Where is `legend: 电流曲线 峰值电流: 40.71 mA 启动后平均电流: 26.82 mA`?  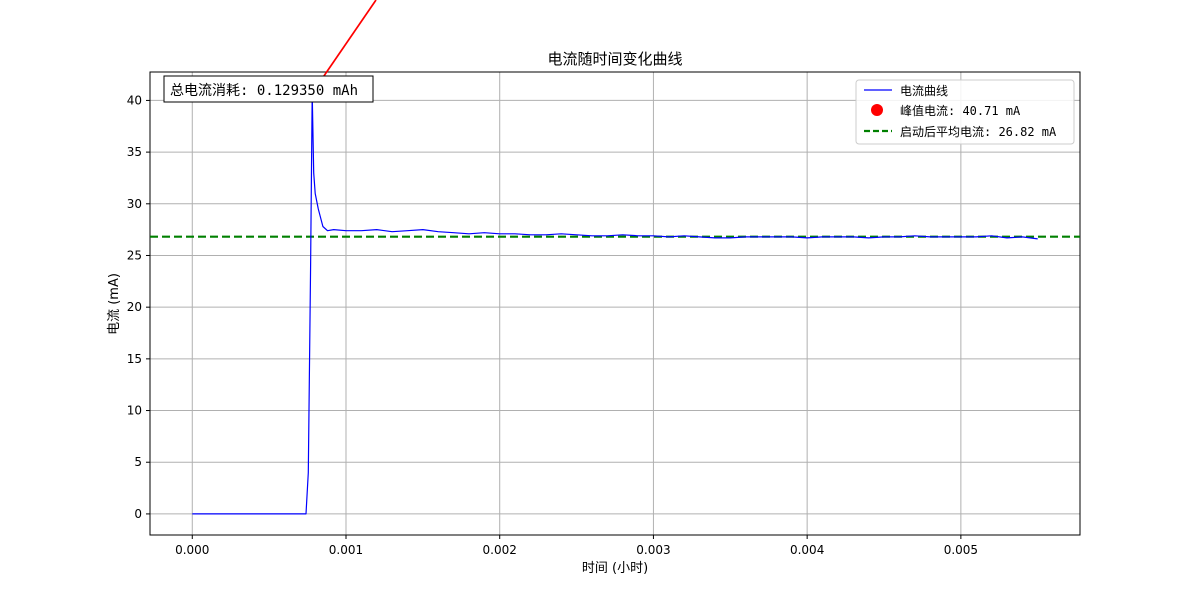
legend: 电流曲线 峰值电流: 40.71 mA 启动后平均电流: 26.82 mA is located at coordinates (965, 112).